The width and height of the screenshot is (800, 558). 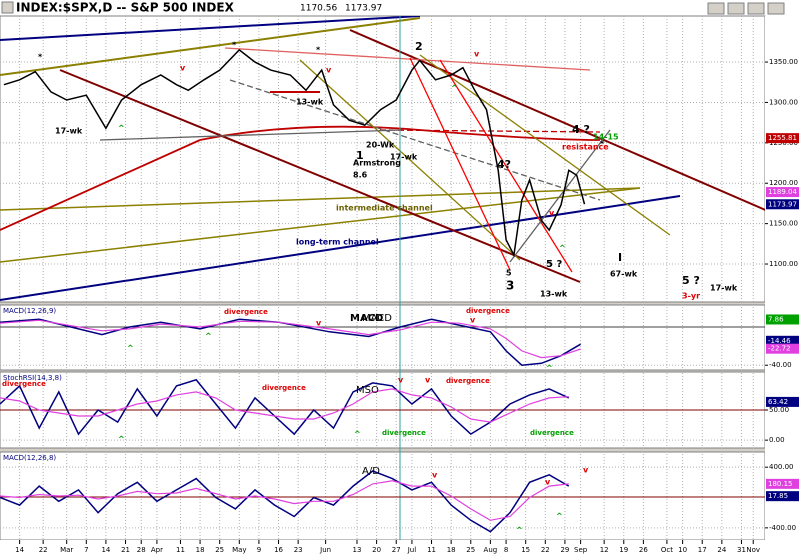 I want to click on value-badge-label: 1189.04, so click(x=782, y=192).